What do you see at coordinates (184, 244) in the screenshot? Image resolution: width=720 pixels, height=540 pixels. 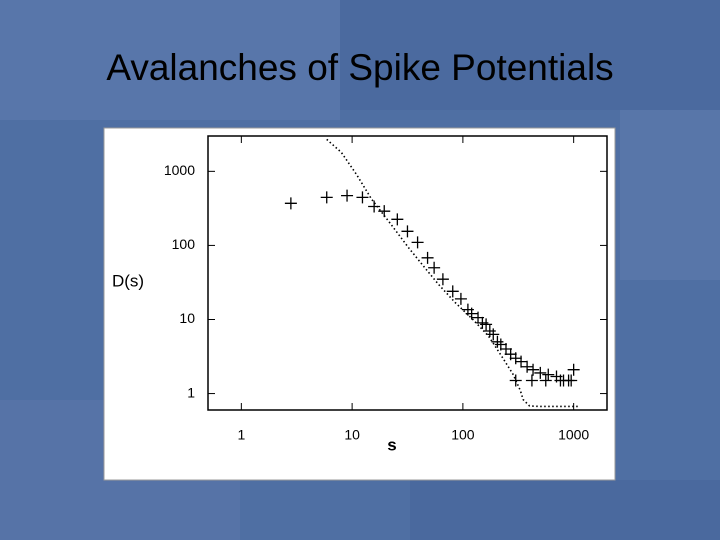 I see `y-tick-label: 100` at bounding box center [184, 244].